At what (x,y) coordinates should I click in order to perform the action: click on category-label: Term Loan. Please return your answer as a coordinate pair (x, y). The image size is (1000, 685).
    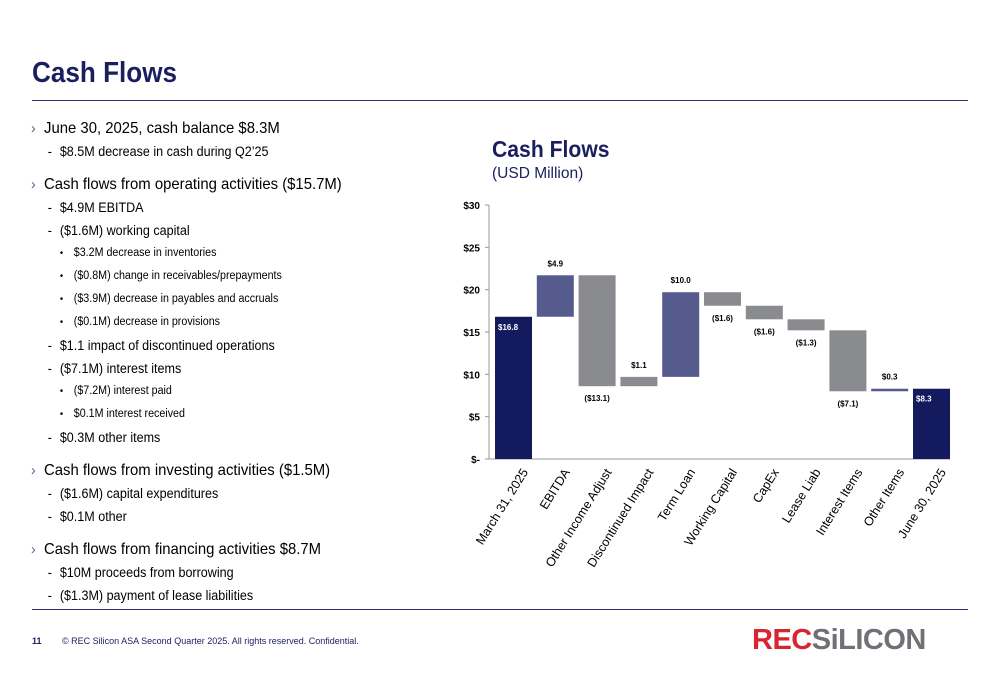
    Looking at the image, I should click on (676, 495).